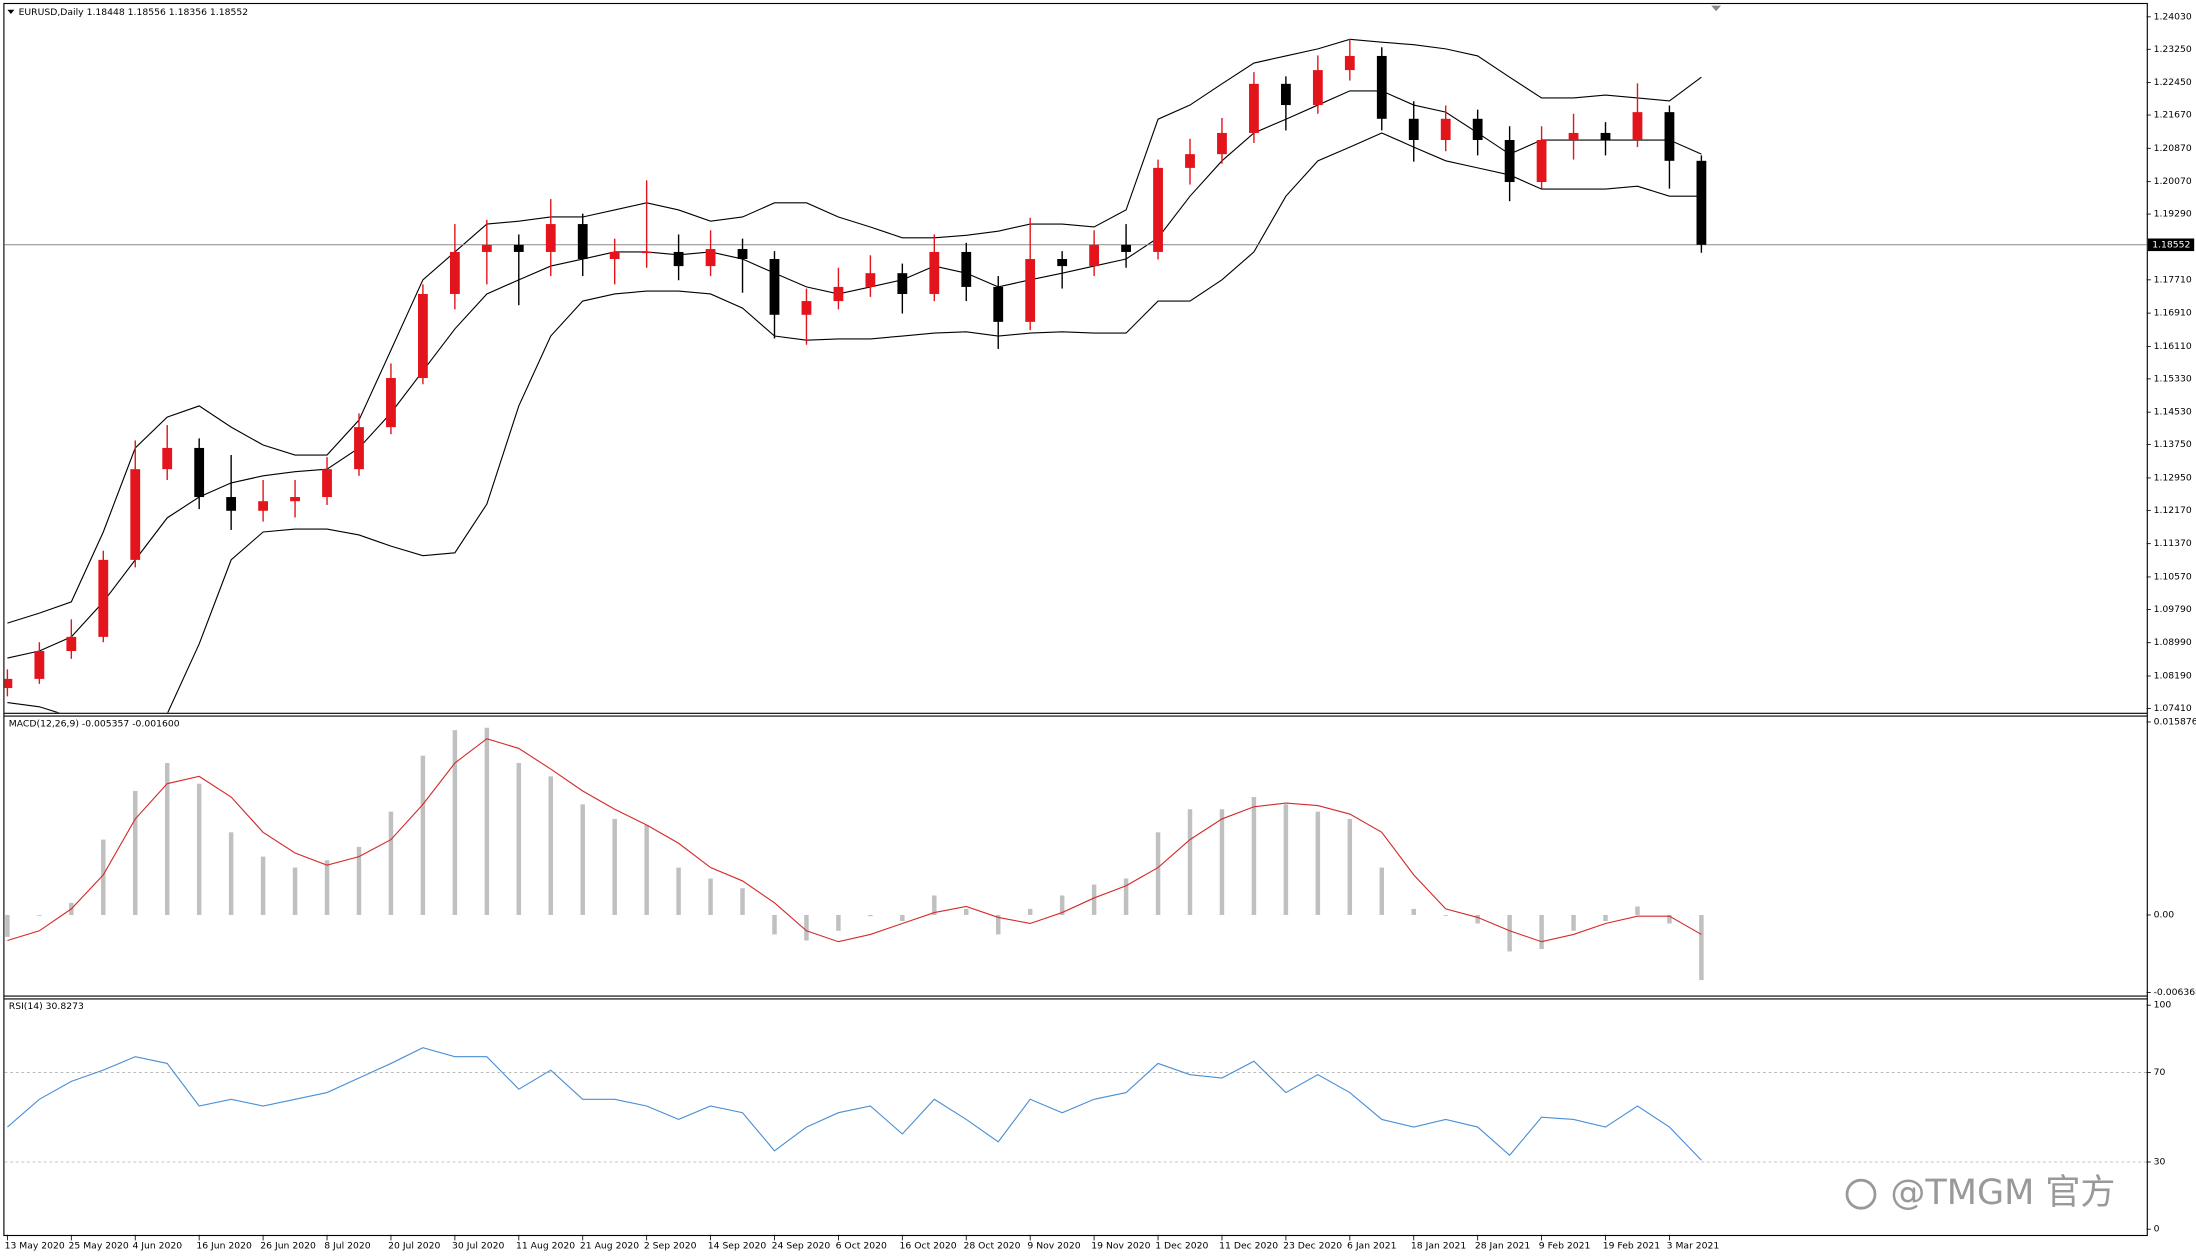  Describe the element at coordinates (609, 1246) in the screenshot. I see `x-tick-label: 21 Aug 2020` at that location.